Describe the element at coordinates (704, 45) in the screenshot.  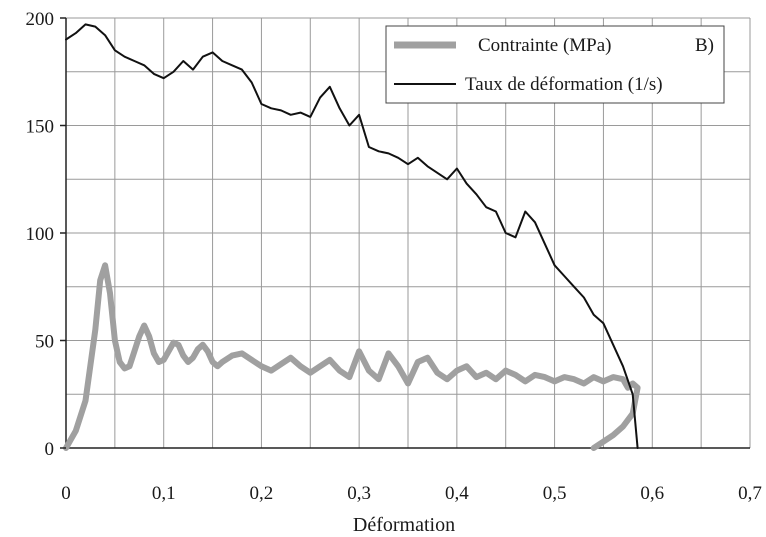
I see `panel-label: B)` at that location.